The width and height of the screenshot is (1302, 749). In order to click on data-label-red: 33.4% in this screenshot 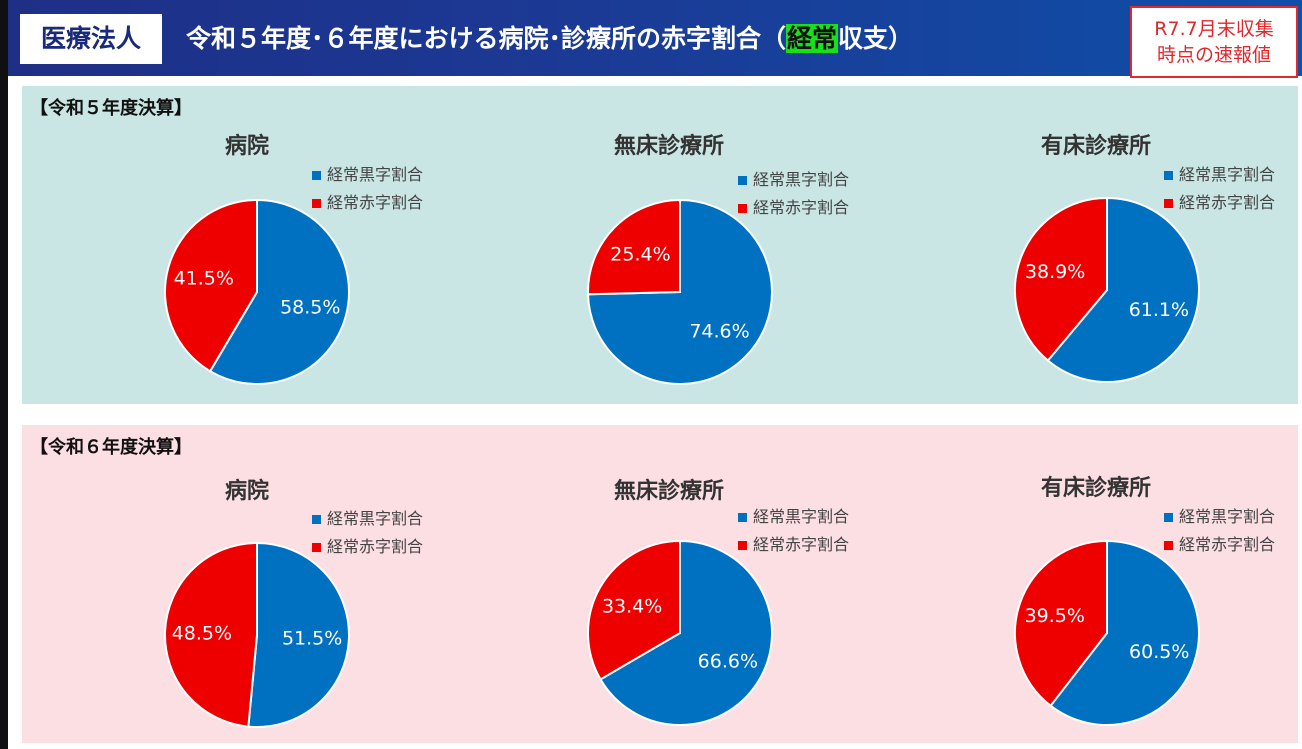, I will do `click(632, 607)`.